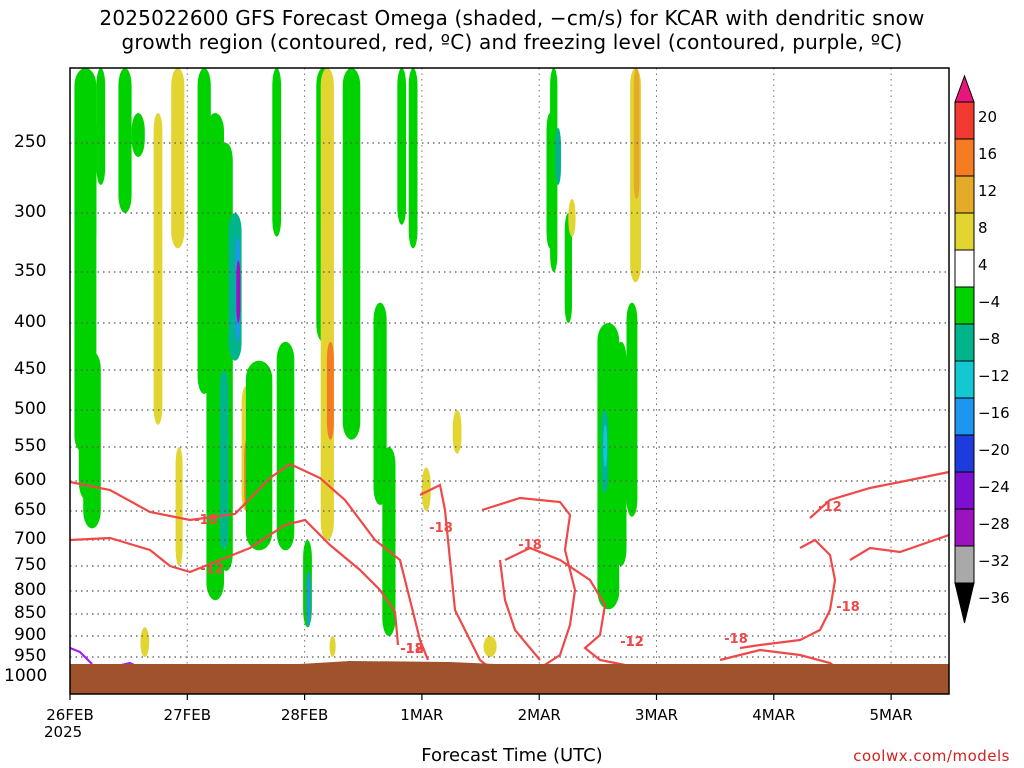 The height and width of the screenshot is (768, 1024). Describe the element at coordinates (830, 507) in the screenshot. I see `contour-label-7: -12` at that location.